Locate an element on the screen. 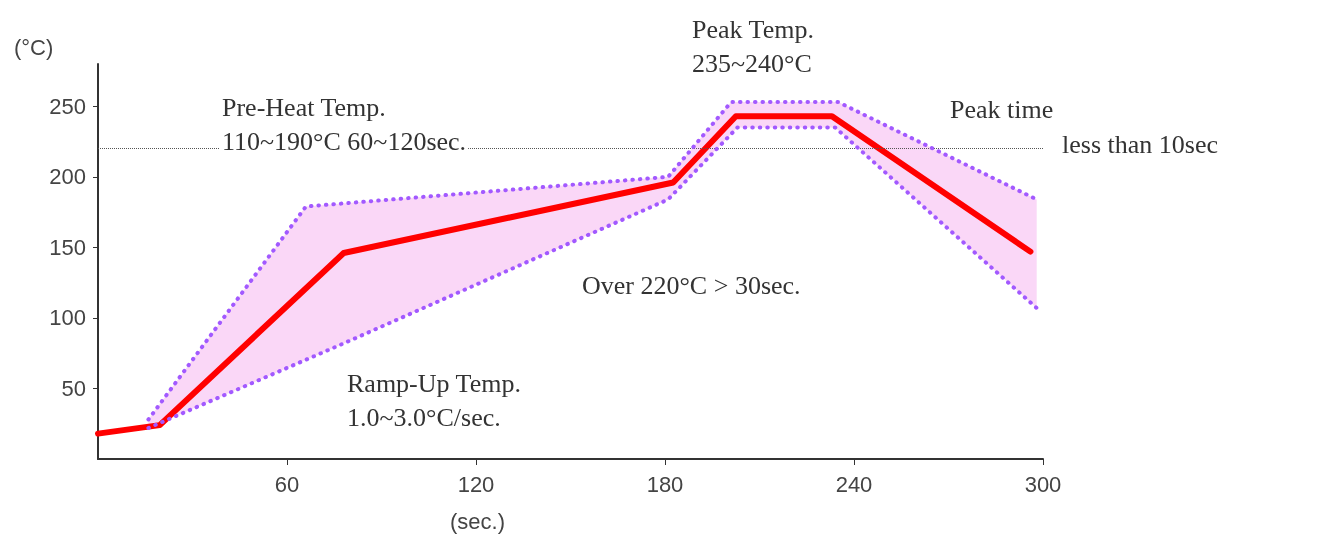  annotation: Peak Temp. 235~240°C is located at coordinates (753, 46).